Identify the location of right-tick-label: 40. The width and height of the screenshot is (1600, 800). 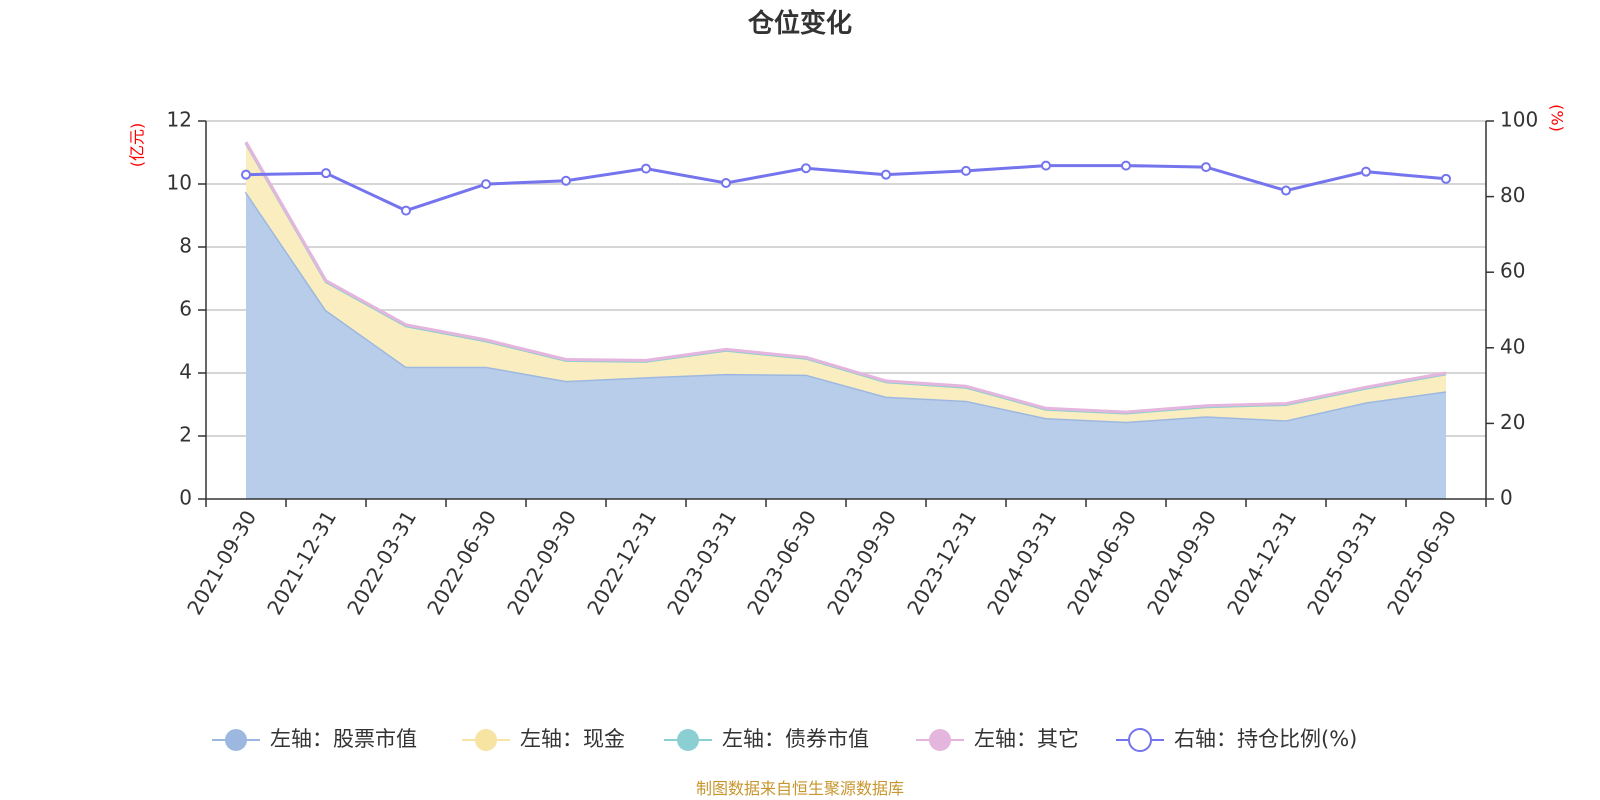
(1512, 346).